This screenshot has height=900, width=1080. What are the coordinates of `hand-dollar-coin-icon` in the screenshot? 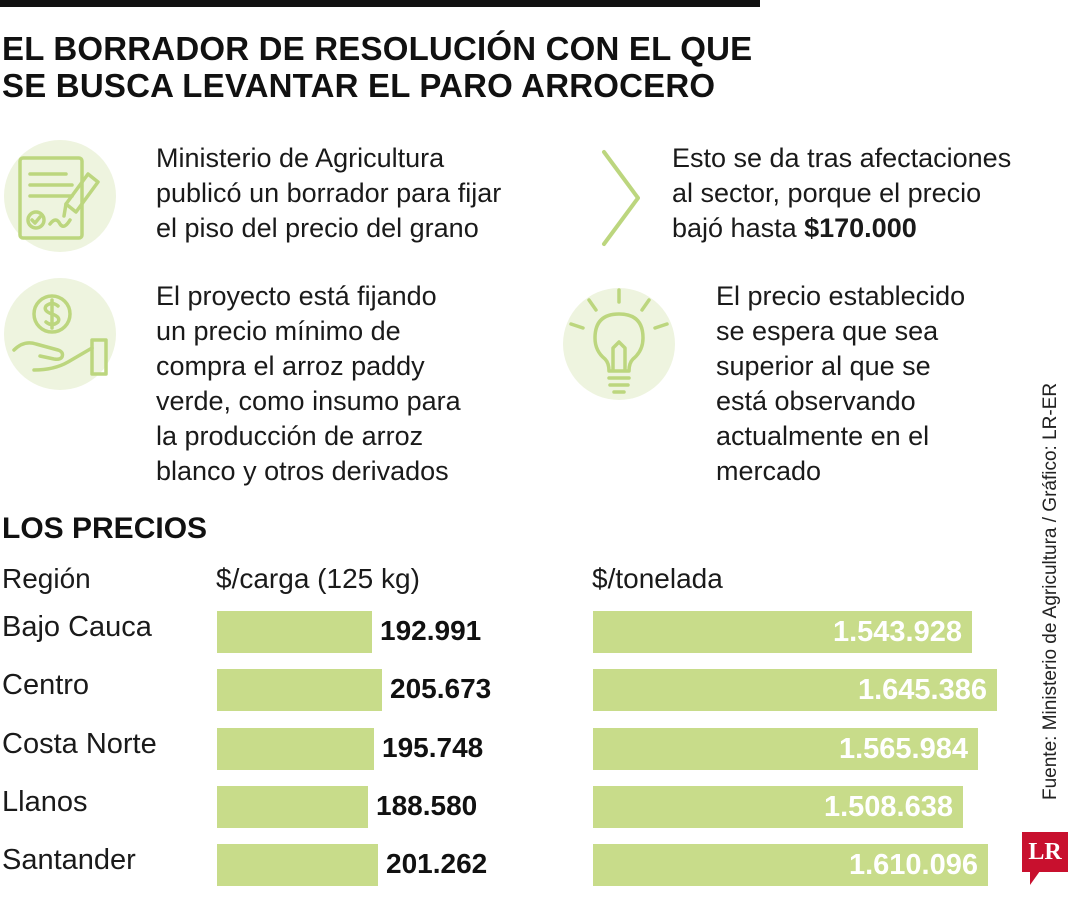 It's located at (60, 334).